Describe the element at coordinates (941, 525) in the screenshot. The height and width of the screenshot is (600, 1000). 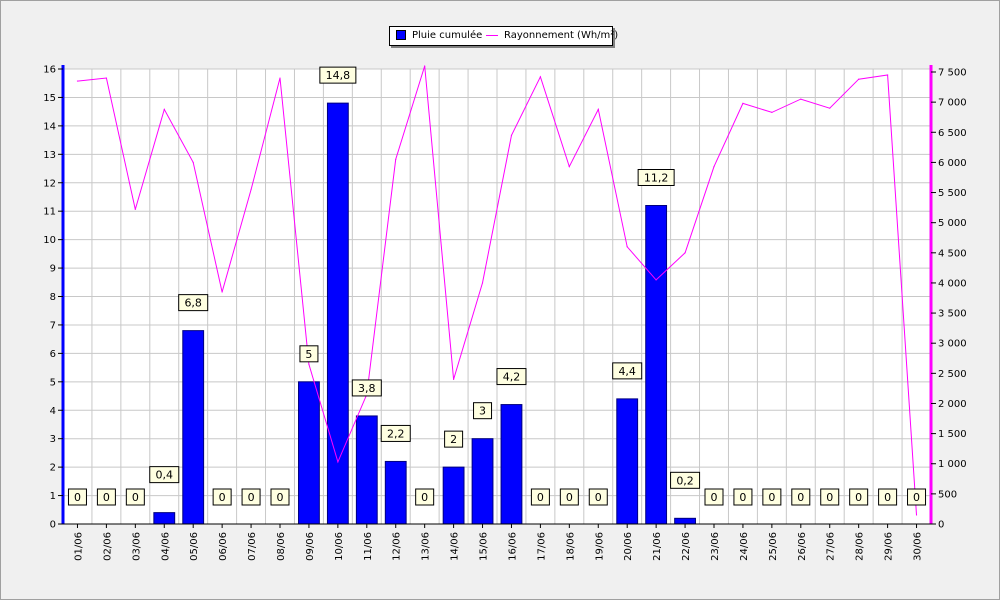
I see `y-right-tick-label: 0` at that location.